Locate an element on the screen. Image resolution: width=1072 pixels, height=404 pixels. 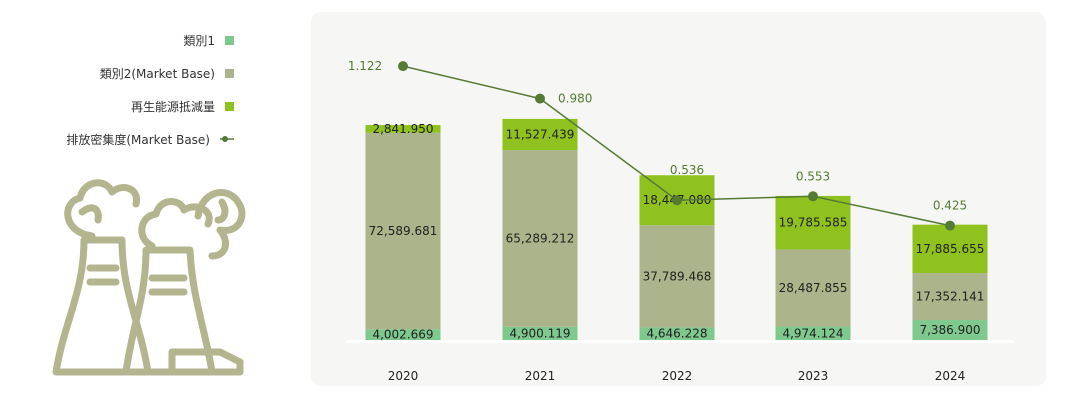
x-tick-label: 2023 is located at coordinates (813, 376).